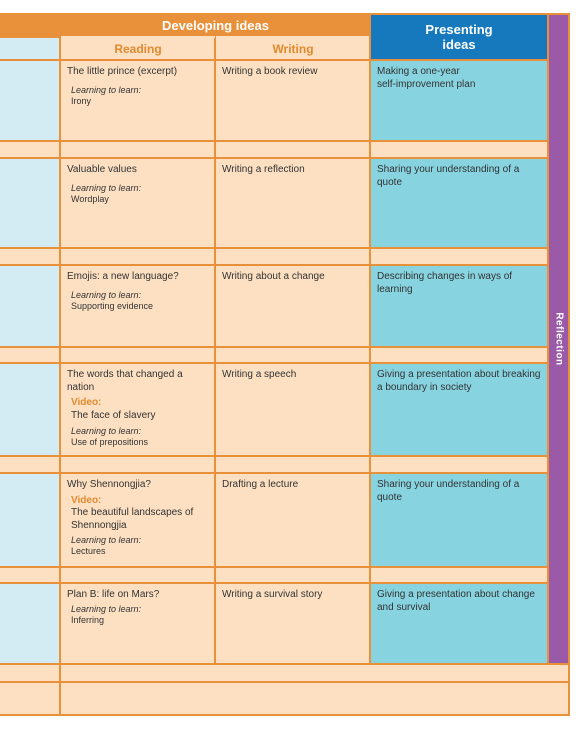 This screenshot has width=576, height=735. What do you see at coordinates (30, 49) in the screenshot?
I see `left-subheader-strip` at bounding box center [30, 49].